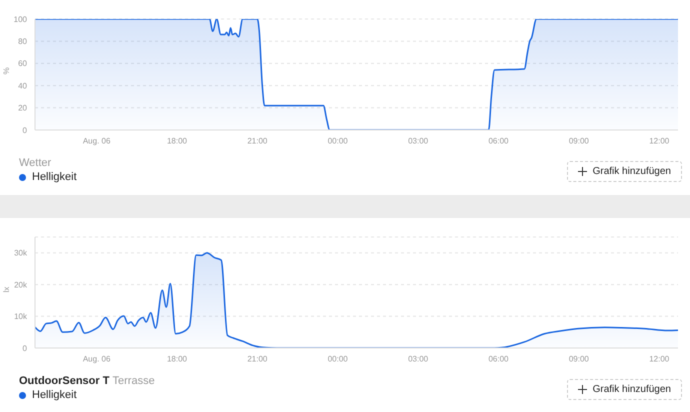 Image resolution: width=690 pixels, height=412 pixels. I want to click on y-tick-label: 20k, so click(21, 285).